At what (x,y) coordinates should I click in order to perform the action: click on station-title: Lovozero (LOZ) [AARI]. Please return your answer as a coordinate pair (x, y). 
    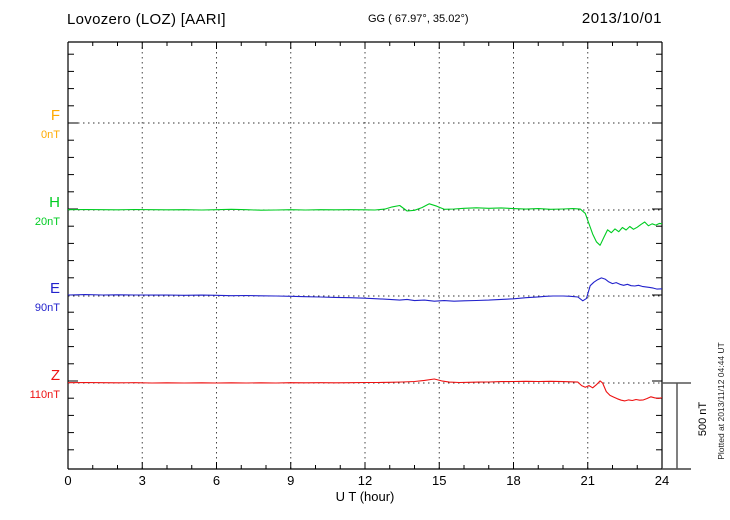
    Looking at the image, I should click on (146, 19).